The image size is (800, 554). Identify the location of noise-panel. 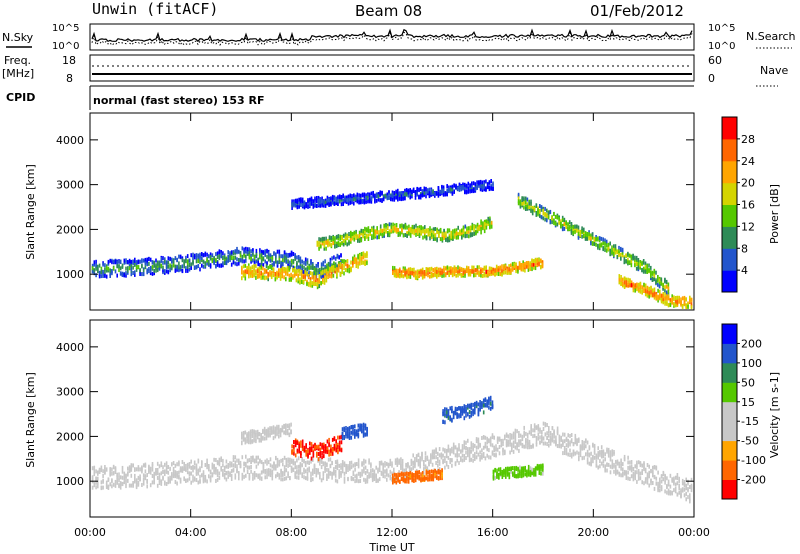
(392, 37).